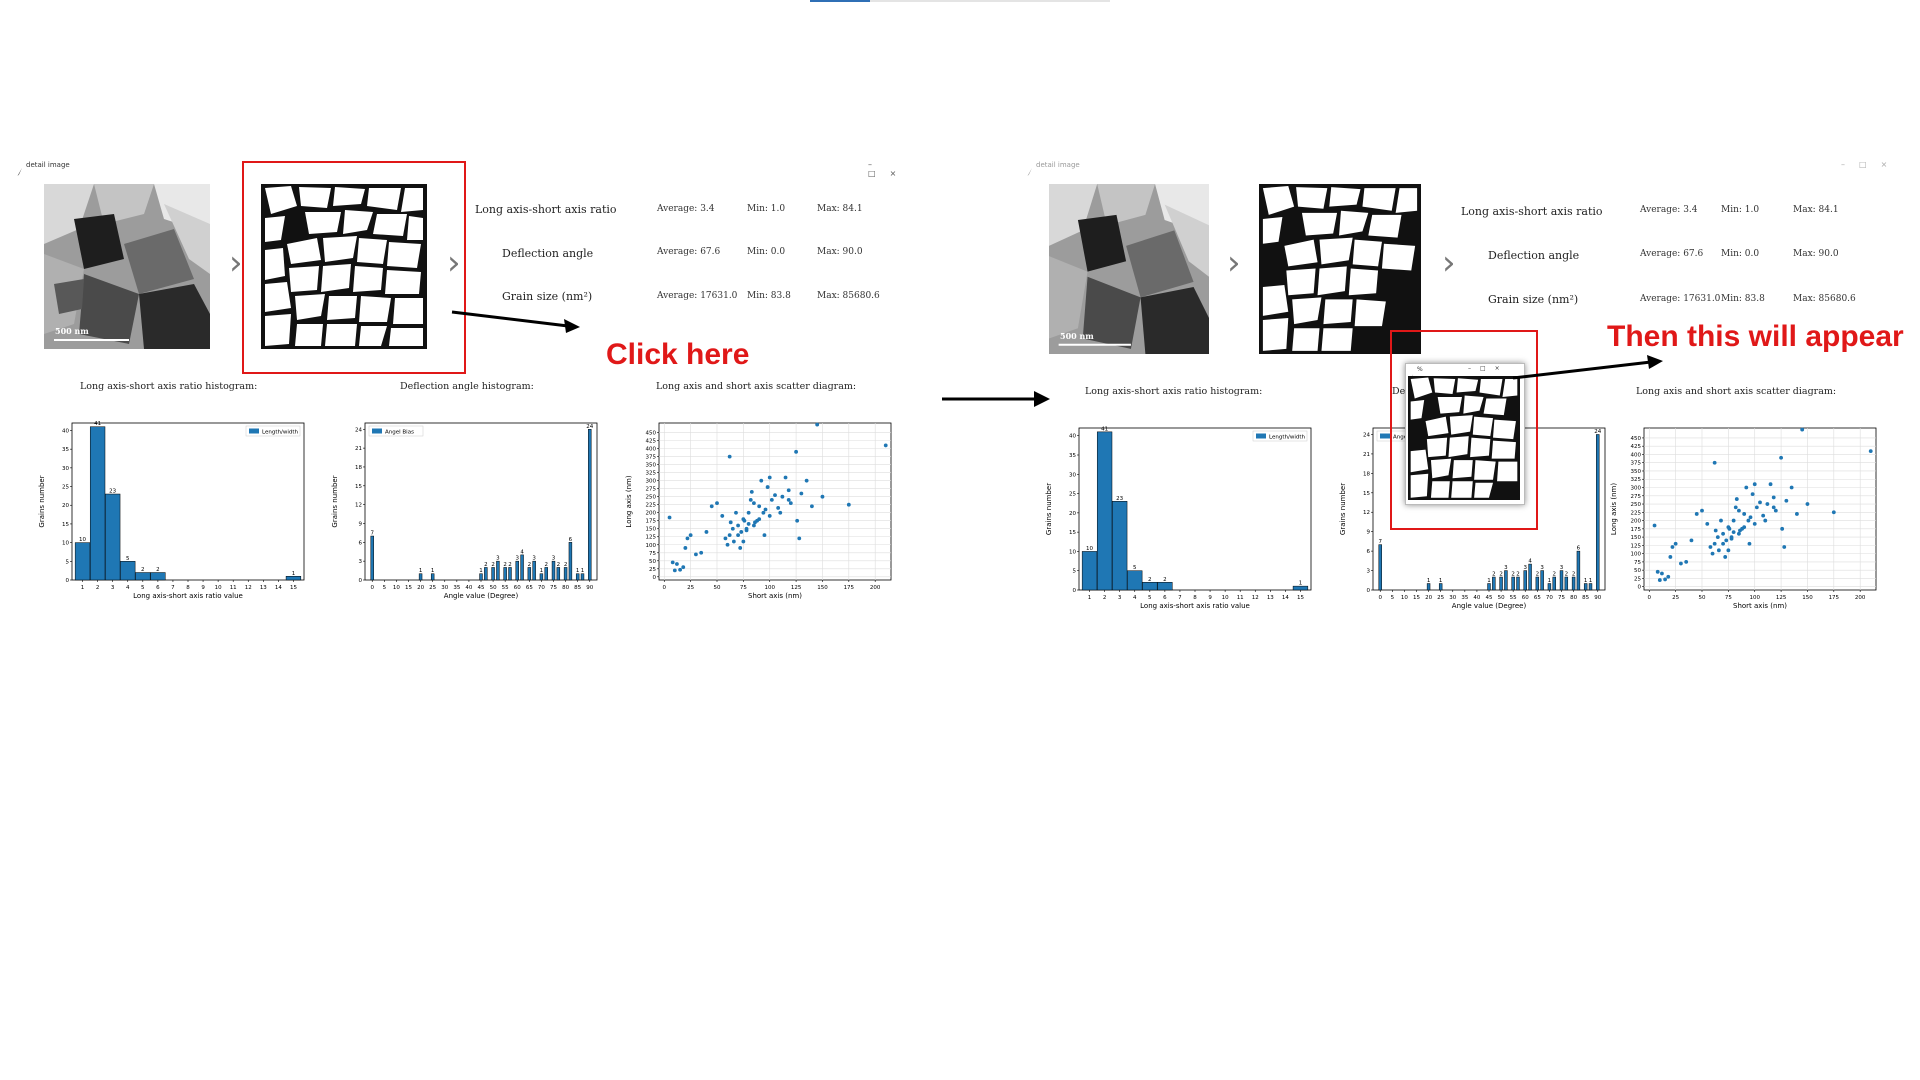  Describe the element at coordinates (1474, 368) in the screenshot. I see `popup-minimize-button: –` at that location.